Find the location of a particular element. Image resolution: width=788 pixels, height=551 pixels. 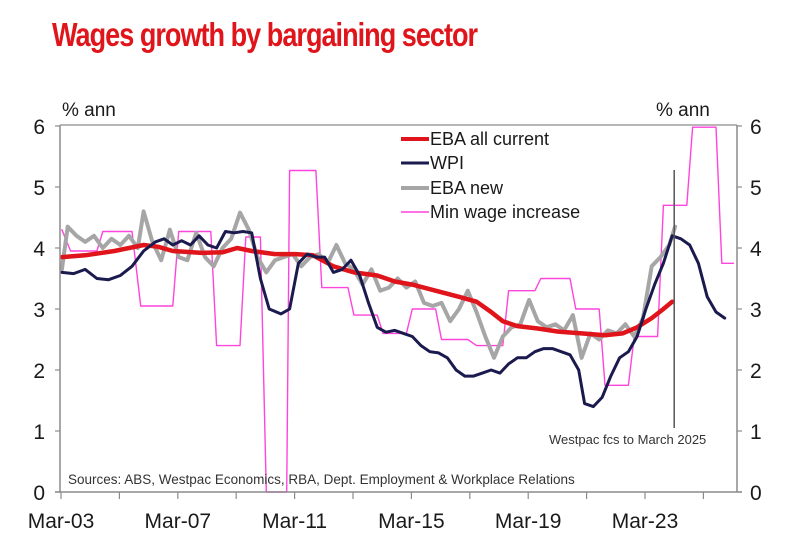

y-tick-label-right: 2 is located at coordinates (756, 371).